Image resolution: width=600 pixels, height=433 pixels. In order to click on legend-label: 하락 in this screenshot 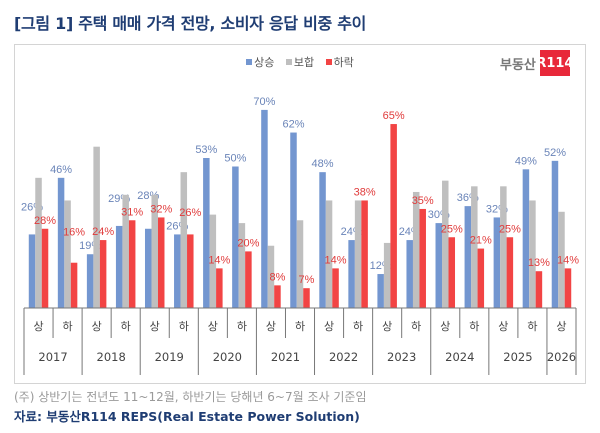, I will do `click(343, 62)`.